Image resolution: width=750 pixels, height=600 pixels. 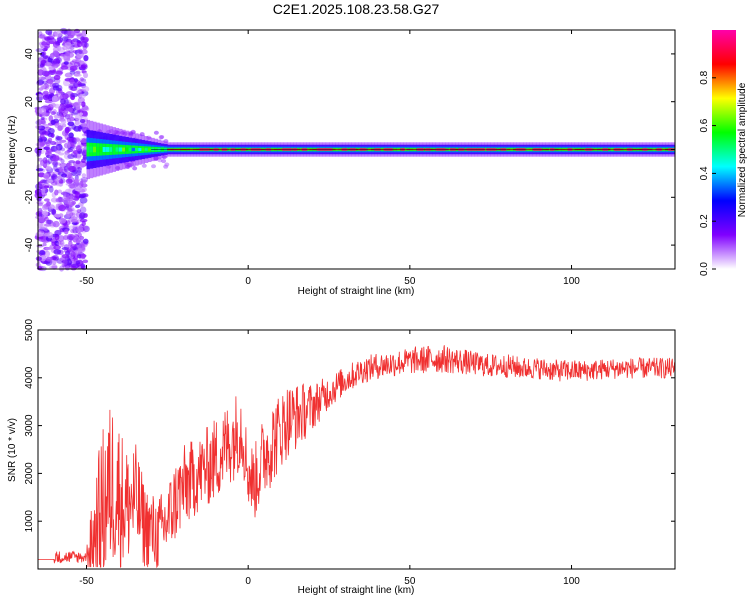 I want to click on colorbar-tick-label: 0.8, so click(x=704, y=77).